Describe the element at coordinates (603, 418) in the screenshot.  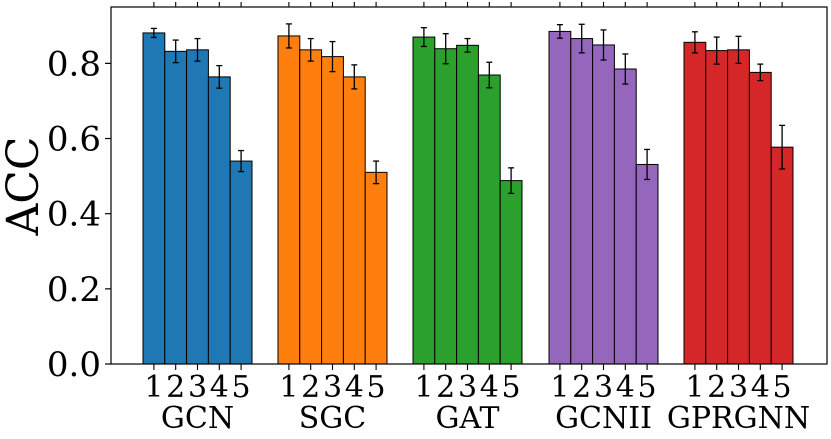
I see `group-label-gcnii: GCNII` at that location.